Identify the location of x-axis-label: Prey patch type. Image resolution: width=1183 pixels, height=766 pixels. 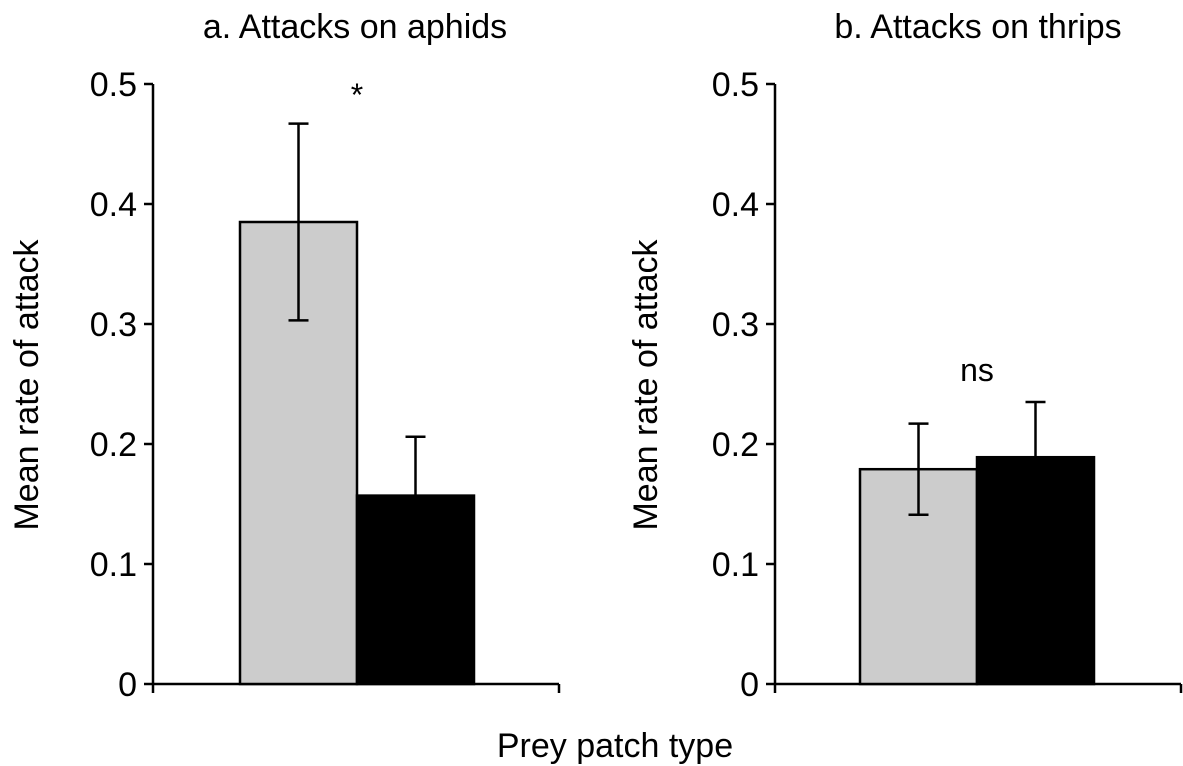
(615, 746).